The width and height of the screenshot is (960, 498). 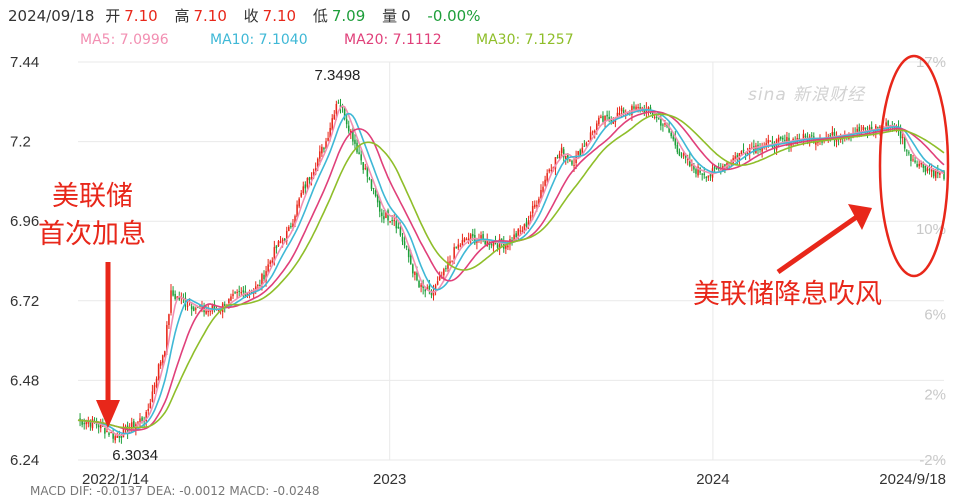 What do you see at coordinates (818, 244) in the screenshot?
I see `arrow-up-shaft` at bounding box center [818, 244].